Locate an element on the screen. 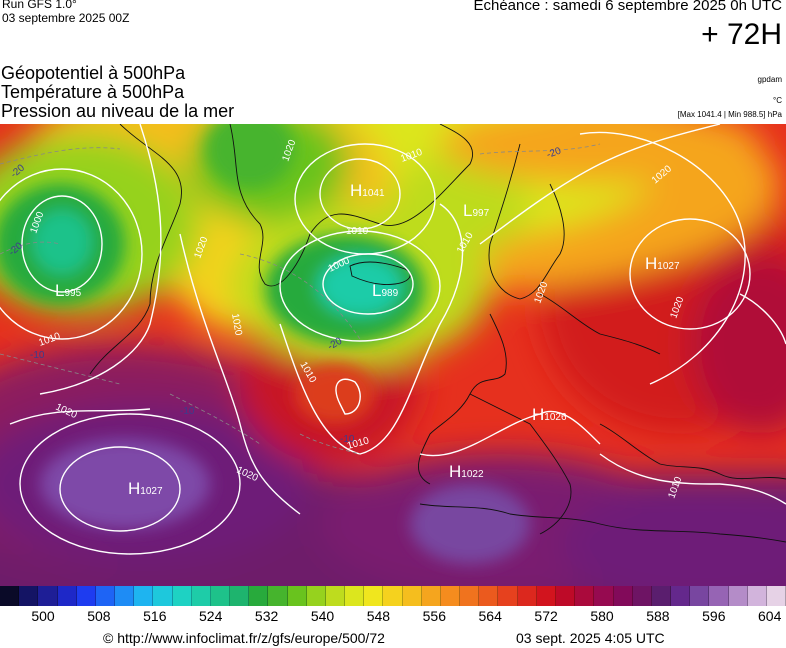  isobar-1010-north is located at coordinates (600, 184).